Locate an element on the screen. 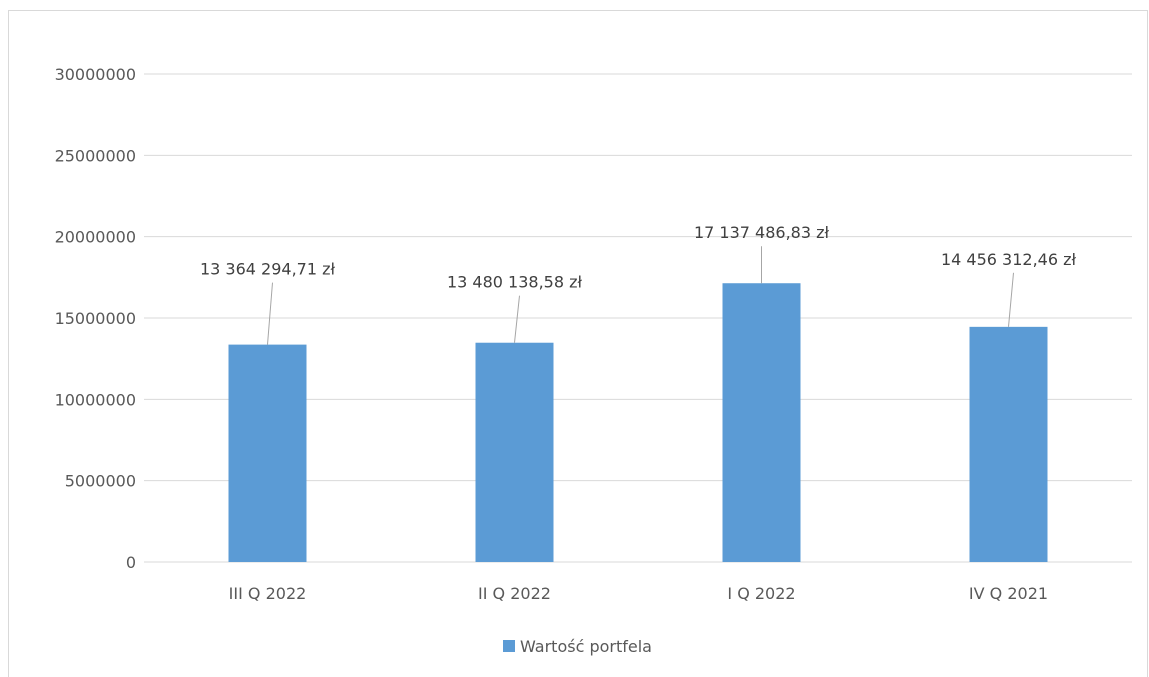 The image size is (1149, 677). x-tick-label: I Q 2022 is located at coordinates (761, 593).